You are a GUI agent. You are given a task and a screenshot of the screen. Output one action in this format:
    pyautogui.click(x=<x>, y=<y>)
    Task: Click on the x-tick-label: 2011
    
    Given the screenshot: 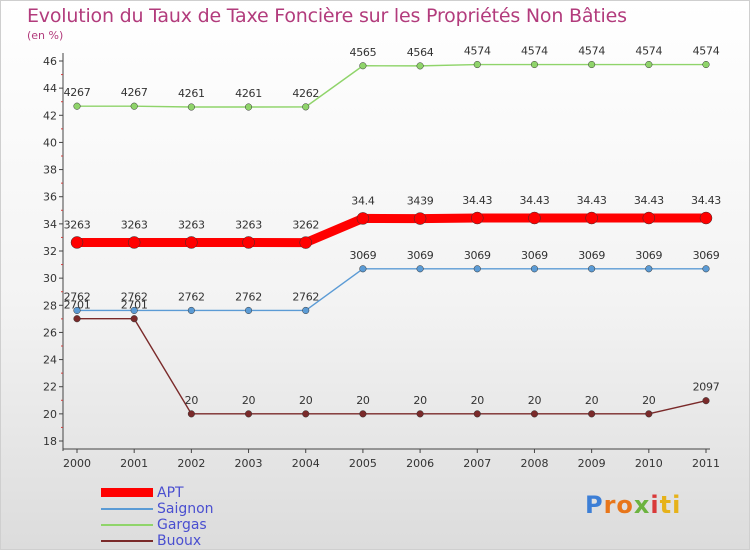 What is the action you would take?
    pyautogui.click(x=706, y=463)
    